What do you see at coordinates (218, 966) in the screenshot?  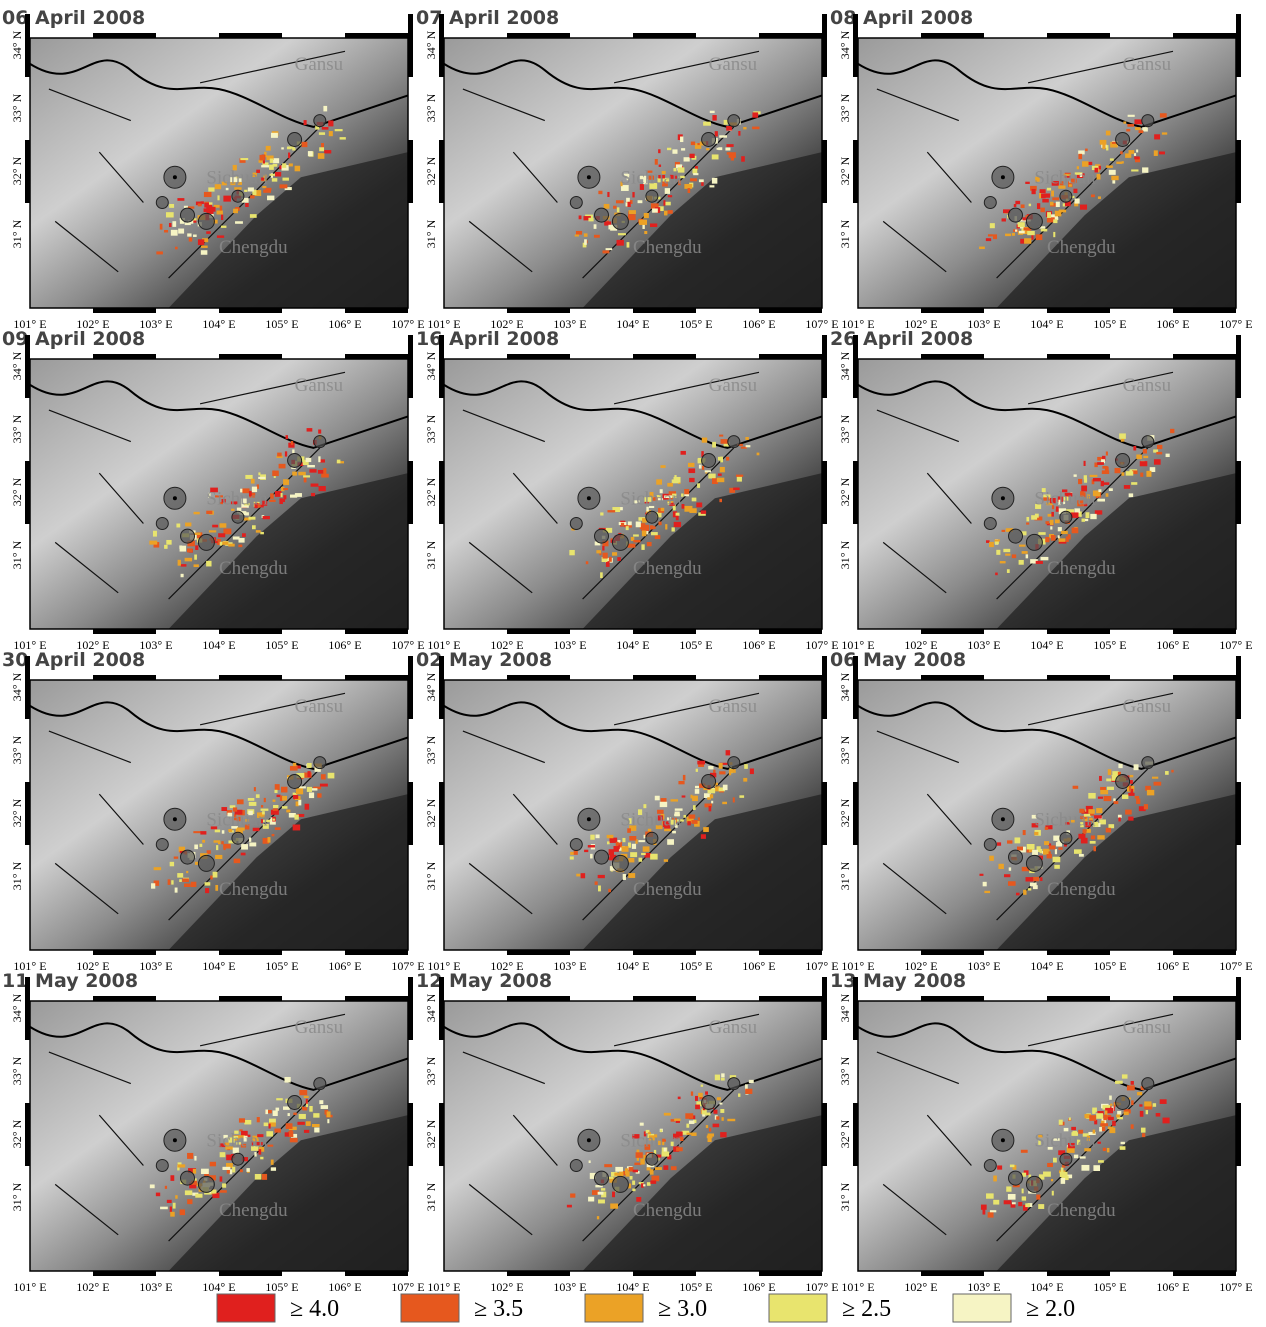 I see `x-tick-label: 104° E` at bounding box center [218, 966].